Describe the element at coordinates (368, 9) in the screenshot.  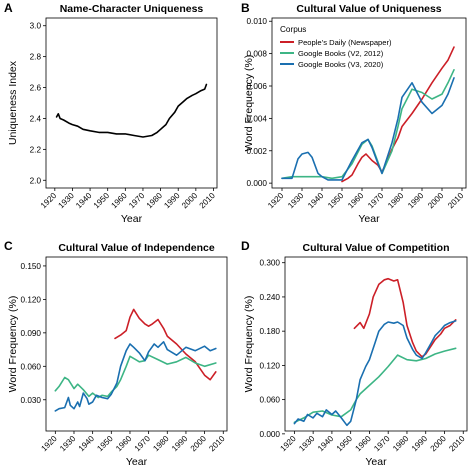
I see `chart-title: Cultural Value of Uniqueness` at that location.